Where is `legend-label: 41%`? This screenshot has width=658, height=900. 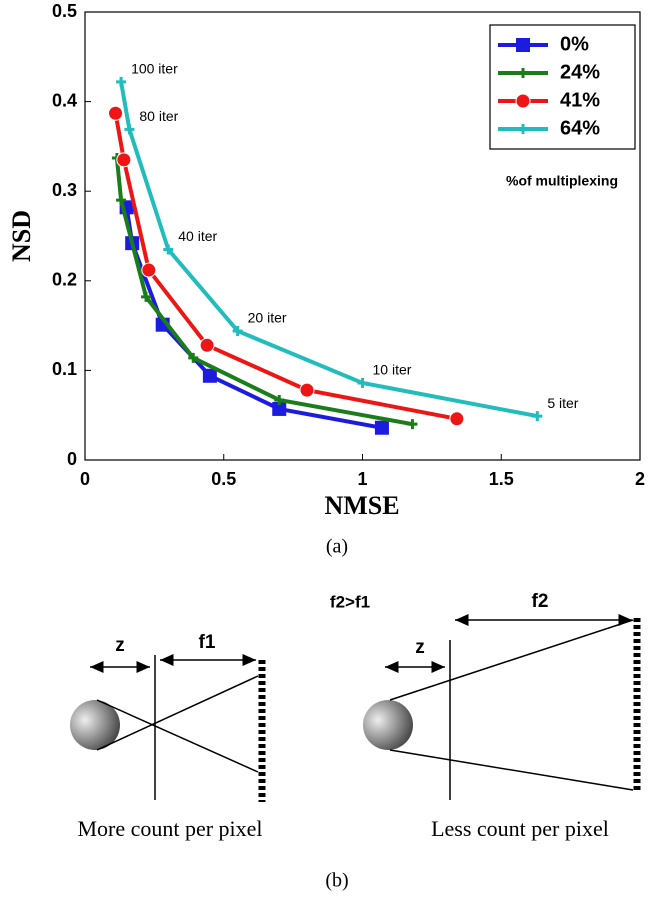 legend-label: 41% is located at coordinates (580, 100).